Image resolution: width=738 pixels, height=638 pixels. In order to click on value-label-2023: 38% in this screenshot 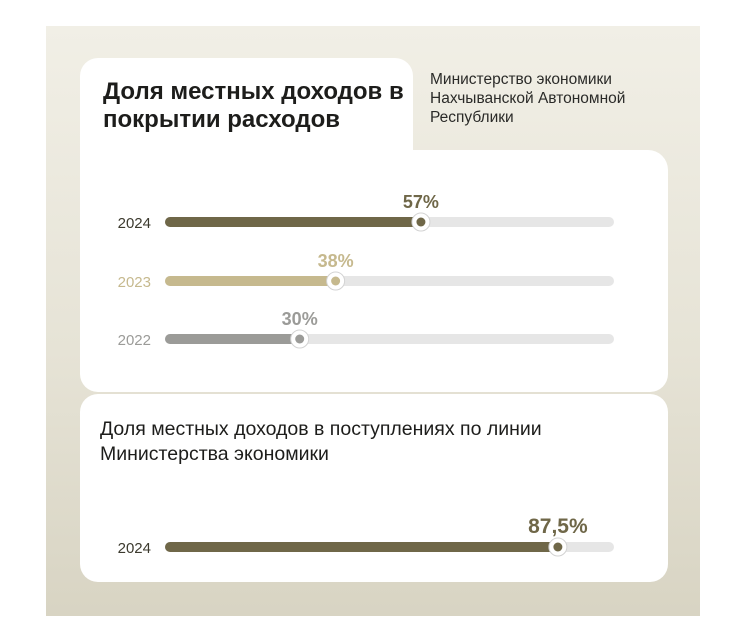, I will do `click(336, 261)`.